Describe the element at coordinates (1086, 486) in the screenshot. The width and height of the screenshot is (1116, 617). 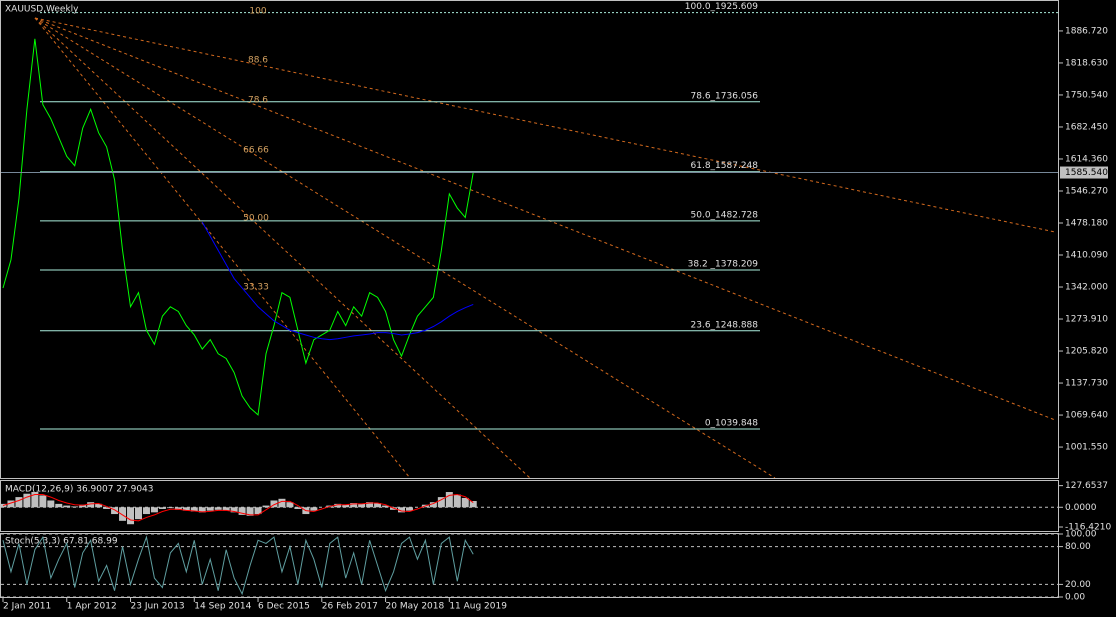
I see `y-tick-label: 127.6537` at that location.